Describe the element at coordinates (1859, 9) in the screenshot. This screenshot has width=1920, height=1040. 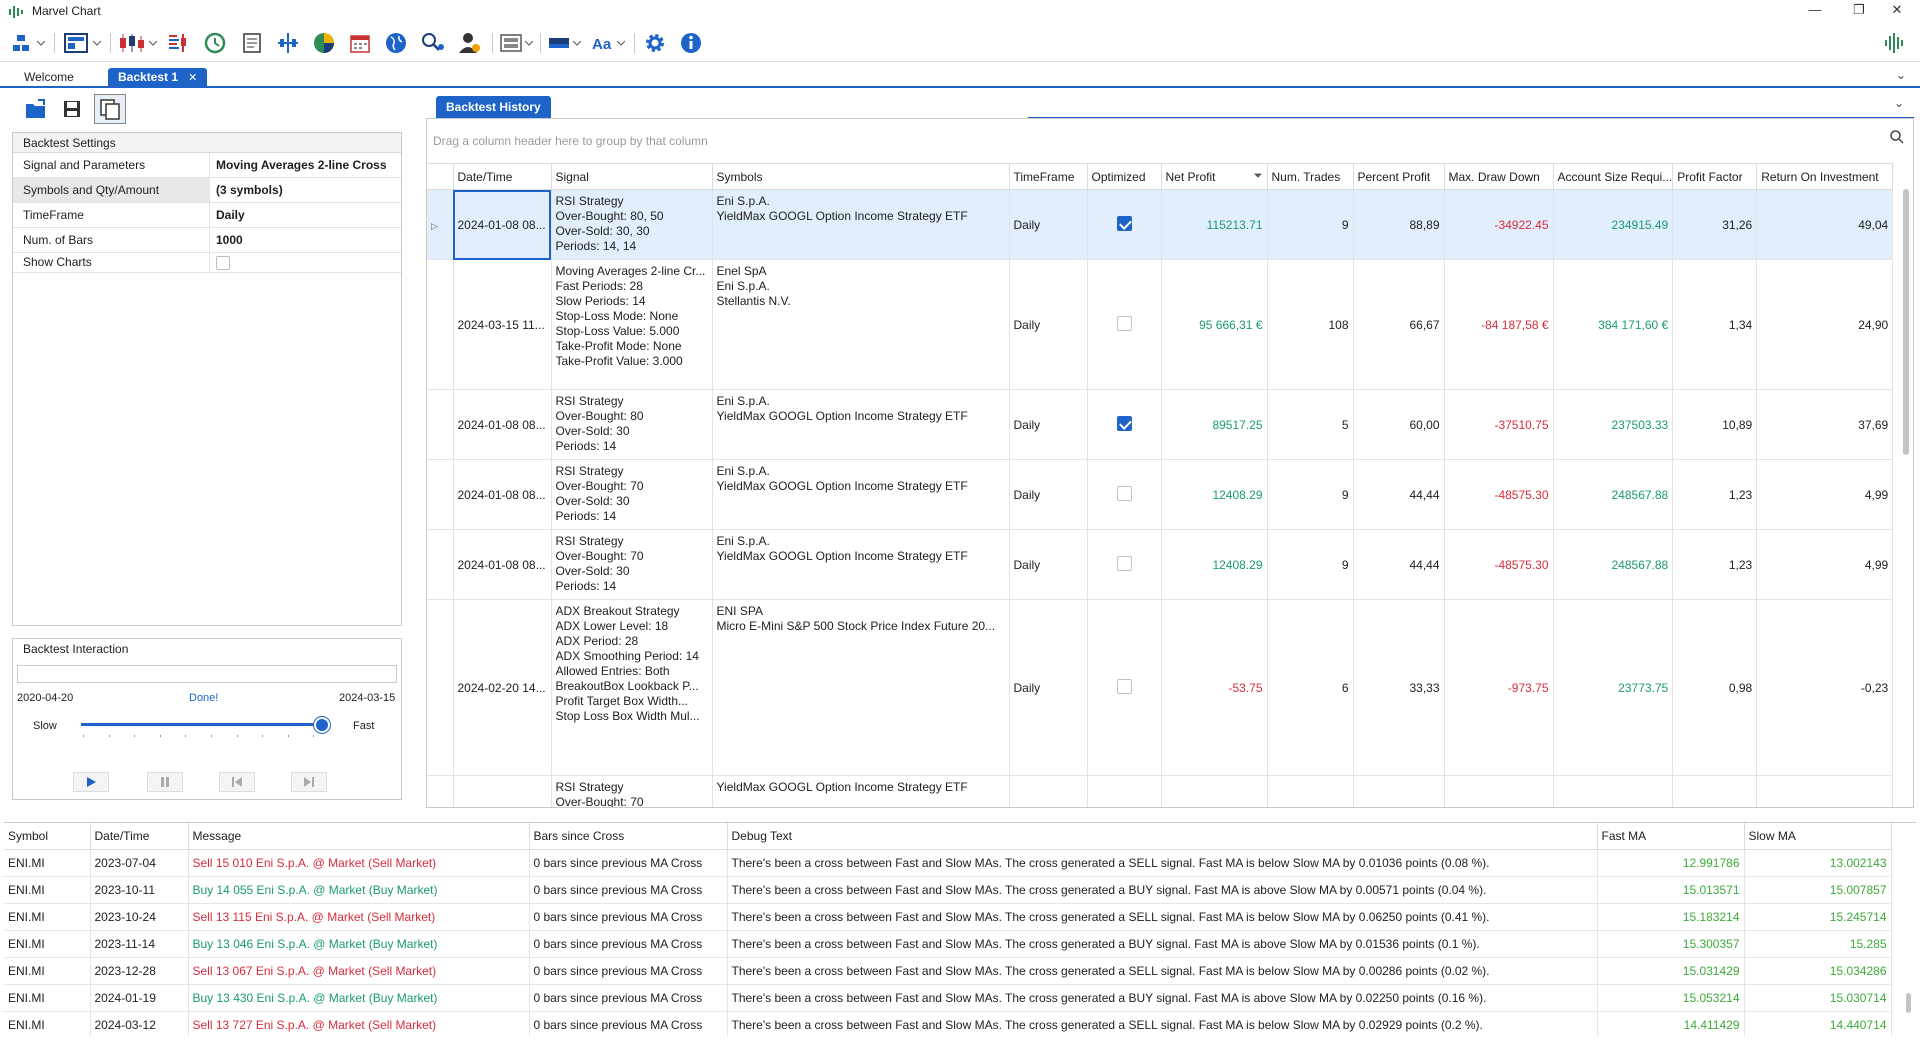
I see `restore-button: ❐` at that location.